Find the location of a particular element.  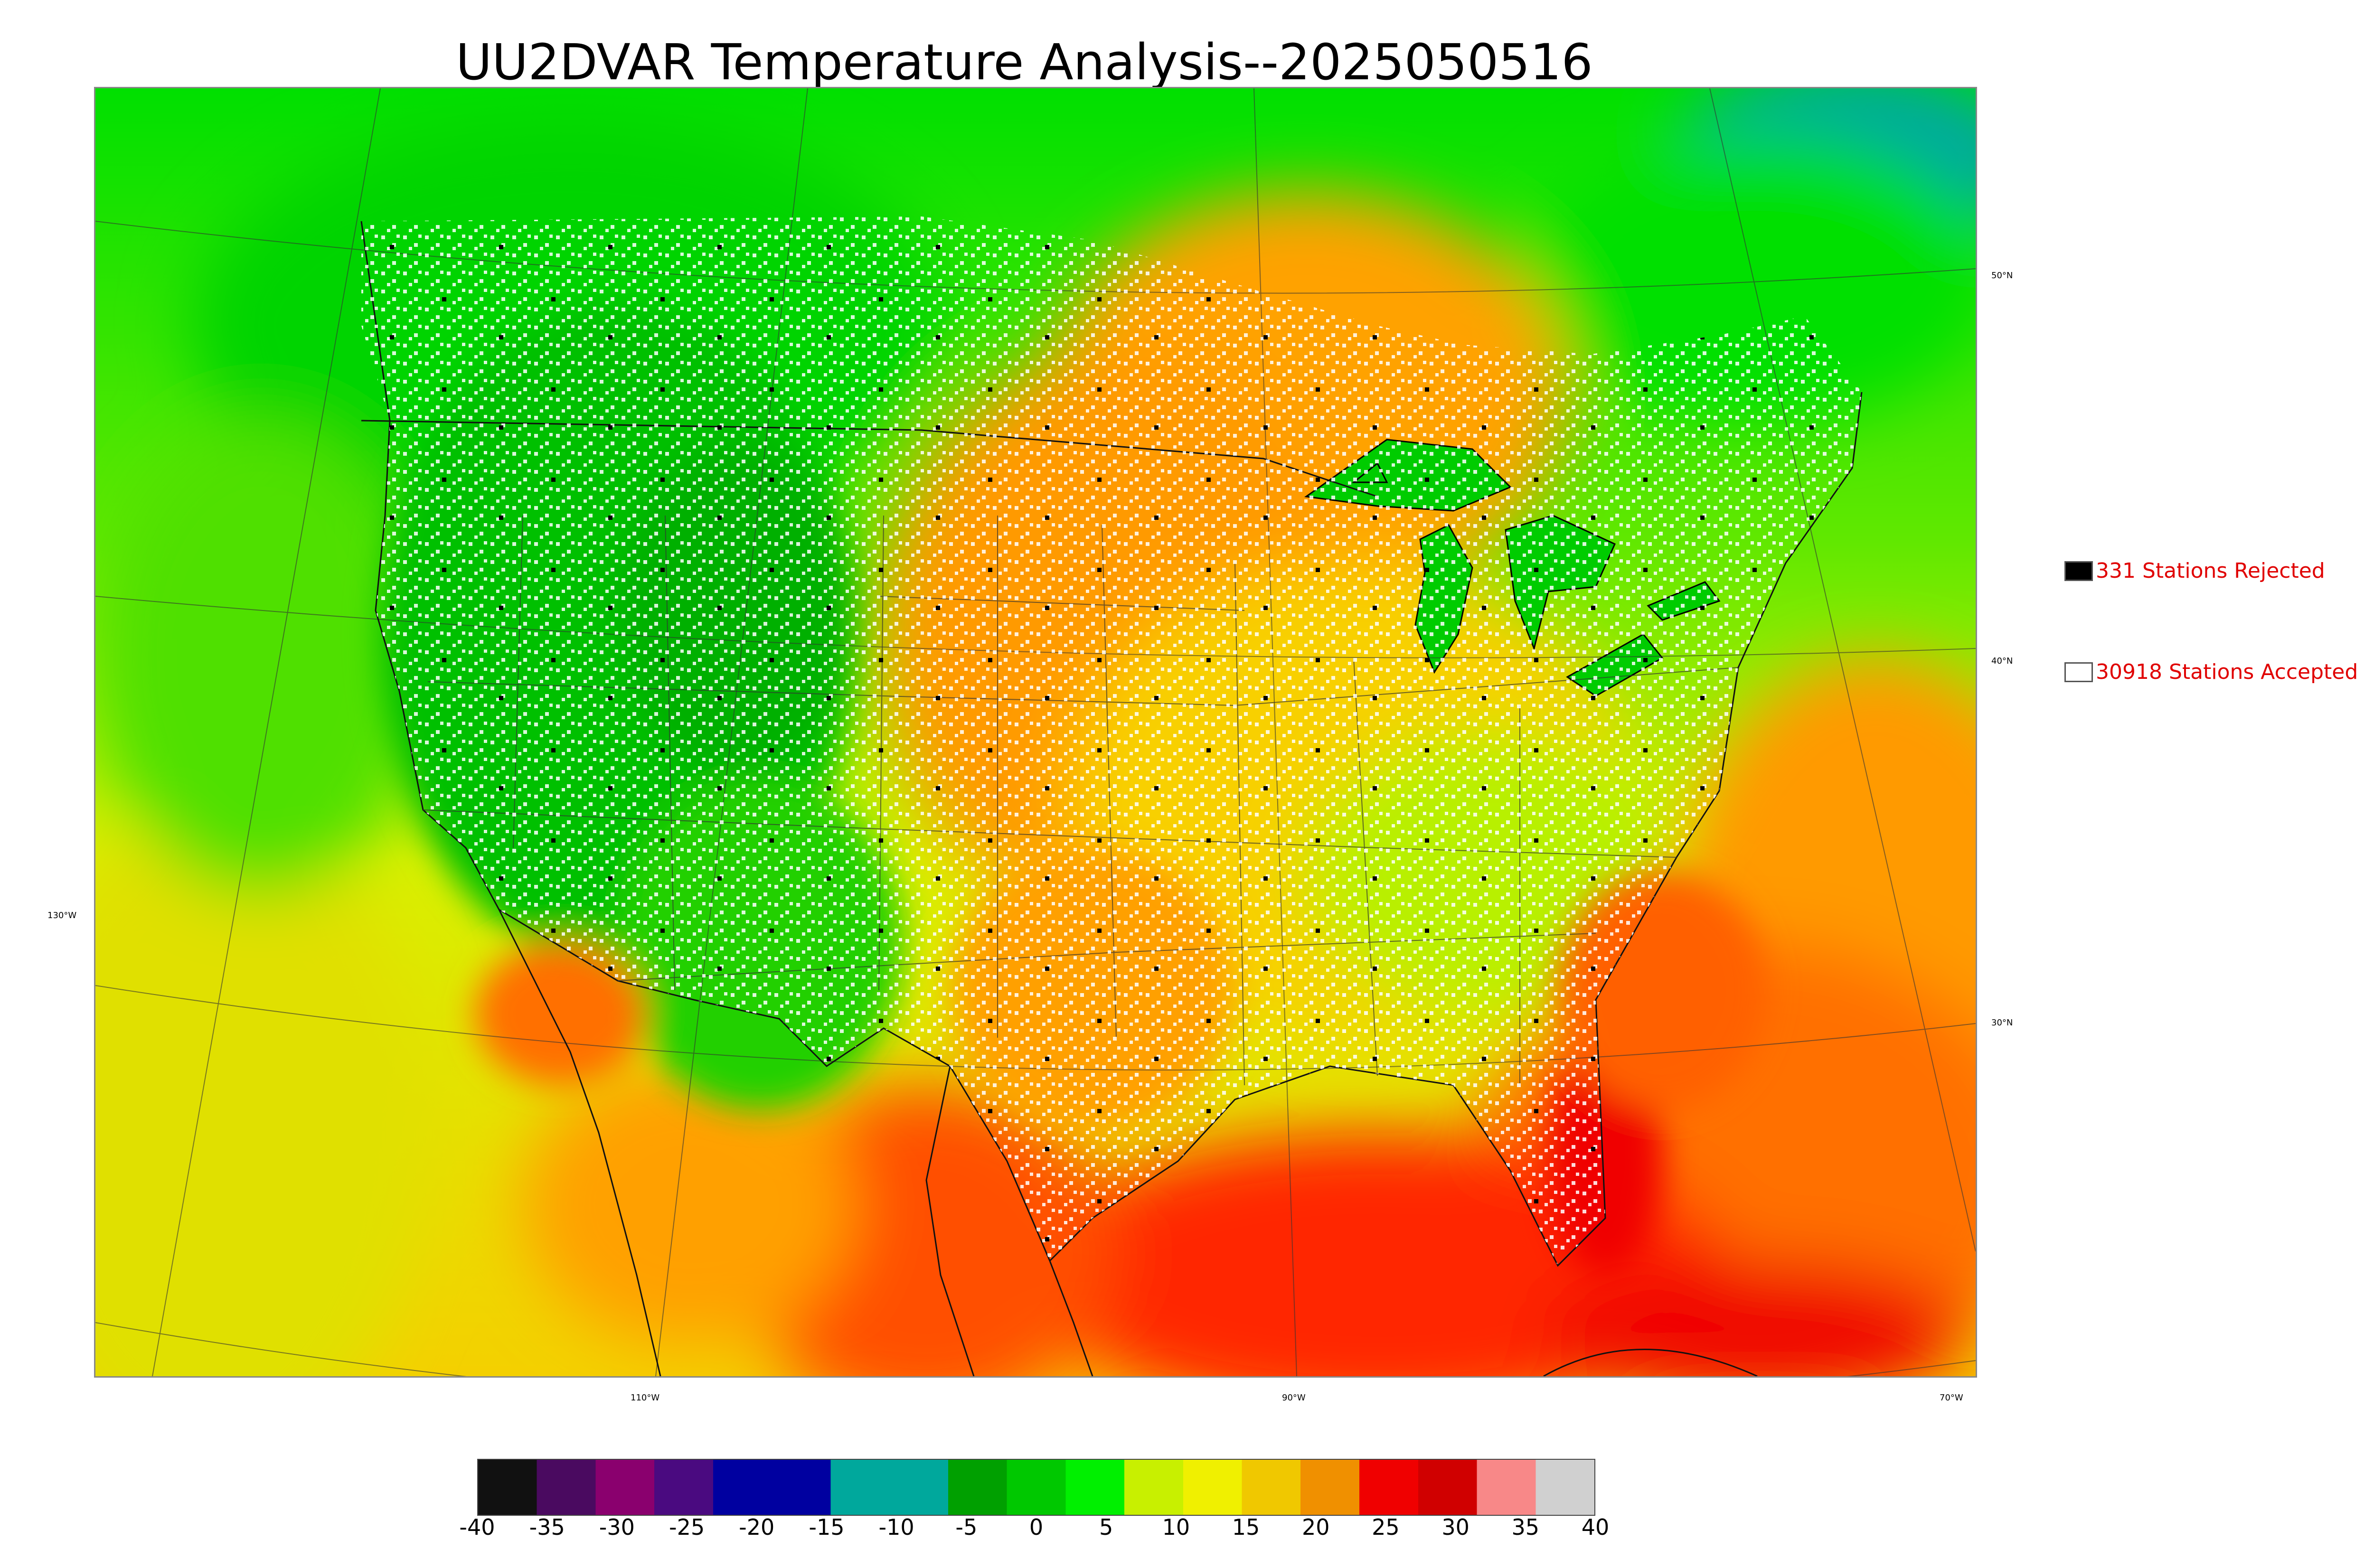

rejected-label: 331 Stations Rejected is located at coordinates (2210, 571).